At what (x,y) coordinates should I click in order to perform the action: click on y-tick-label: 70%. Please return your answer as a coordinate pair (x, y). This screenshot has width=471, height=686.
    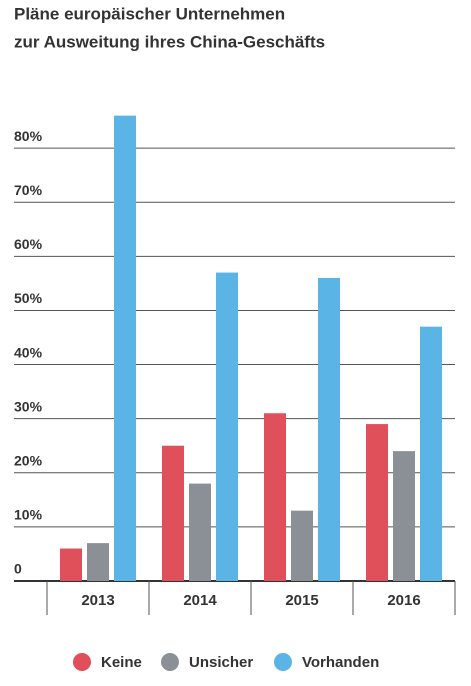
    Looking at the image, I should click on (28, 190).